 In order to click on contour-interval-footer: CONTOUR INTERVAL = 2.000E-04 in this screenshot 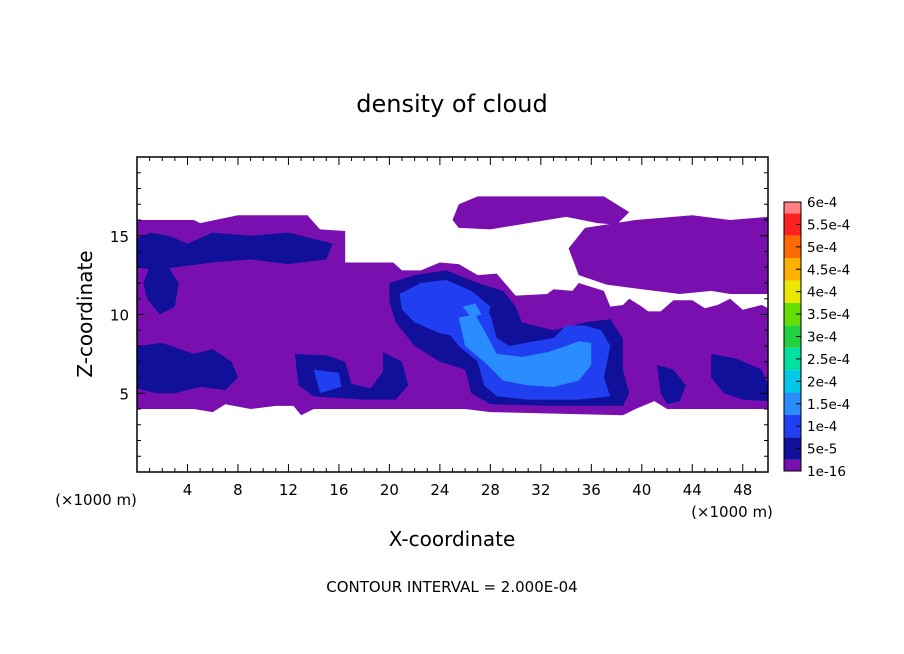, I will do `click(451, 587)`.